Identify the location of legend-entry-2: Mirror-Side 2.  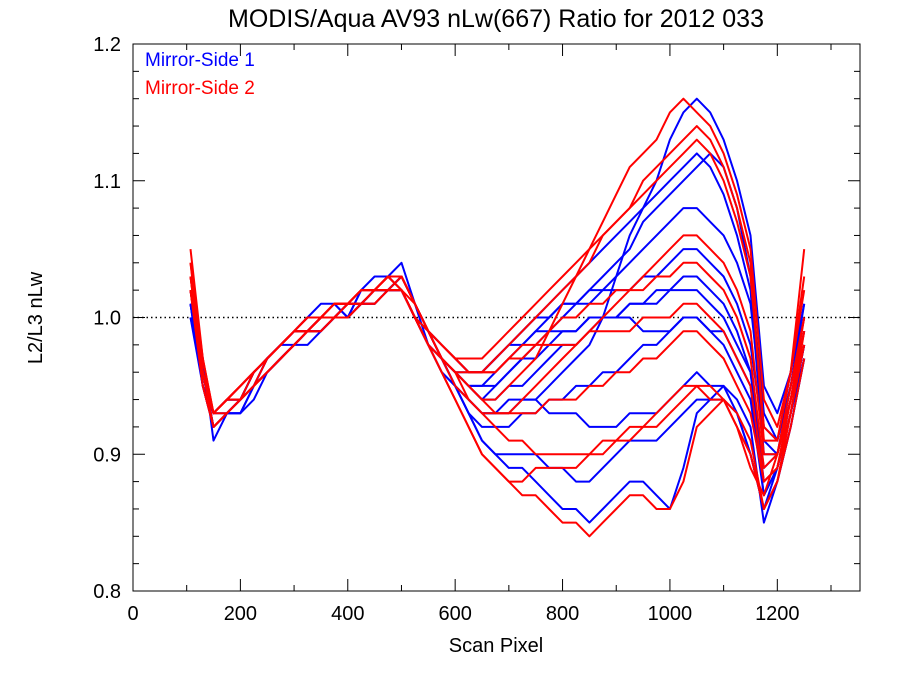
(200, 88).